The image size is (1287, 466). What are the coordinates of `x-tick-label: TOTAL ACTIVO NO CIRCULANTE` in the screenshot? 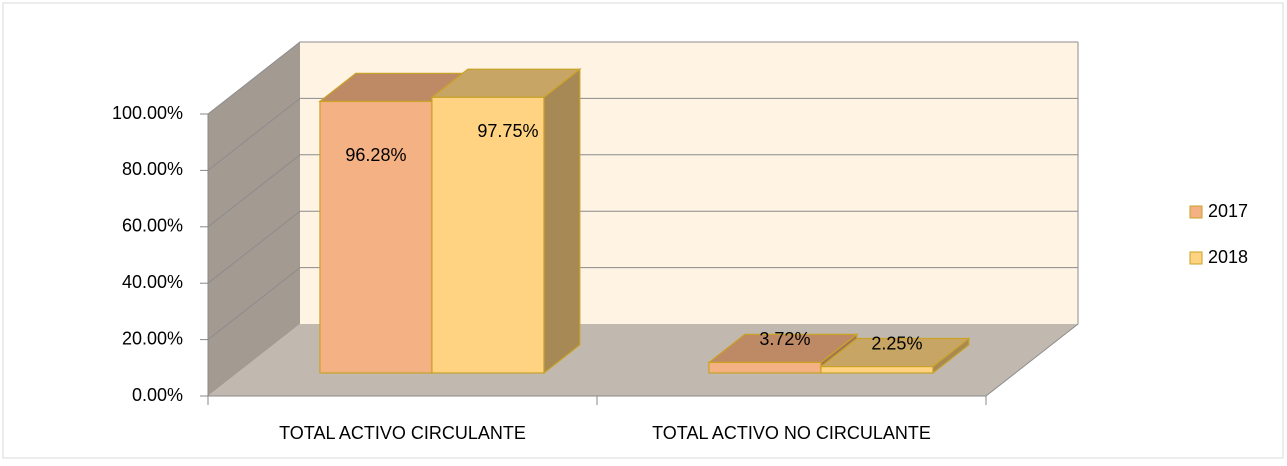 It's located at (791, 433).